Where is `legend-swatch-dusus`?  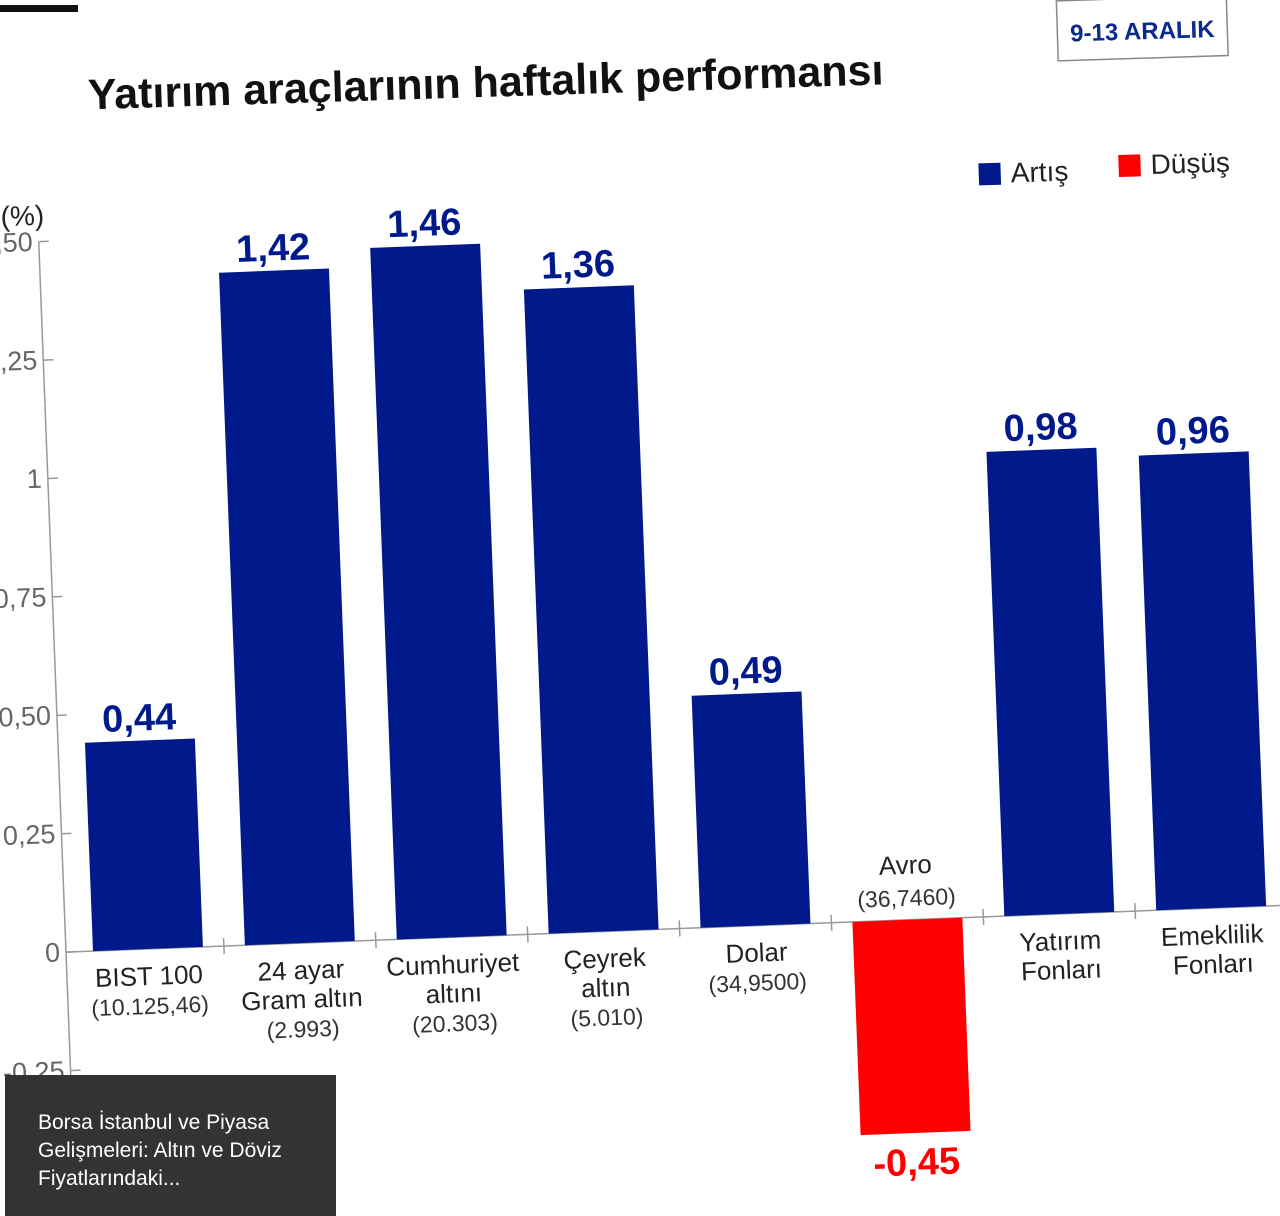
legend-swatch-dusus is located at coordinates (1129, 166).